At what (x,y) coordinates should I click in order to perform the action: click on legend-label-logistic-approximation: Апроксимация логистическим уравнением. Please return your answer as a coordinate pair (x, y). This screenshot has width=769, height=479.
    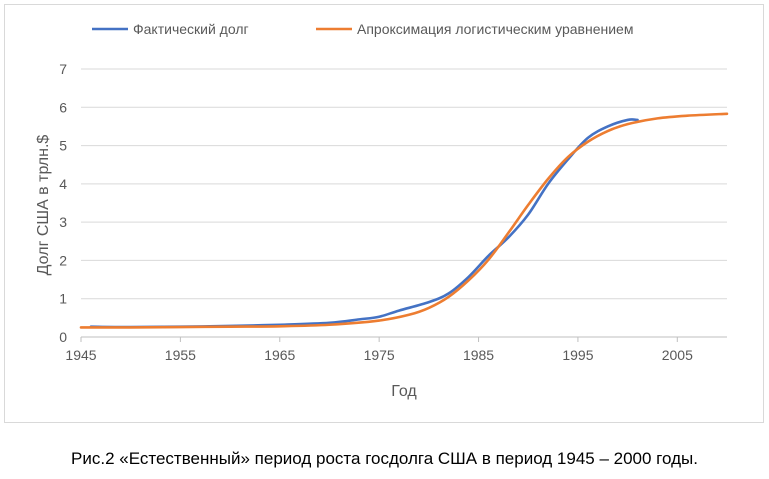
    Looking at the image, I should click on (495, 29).